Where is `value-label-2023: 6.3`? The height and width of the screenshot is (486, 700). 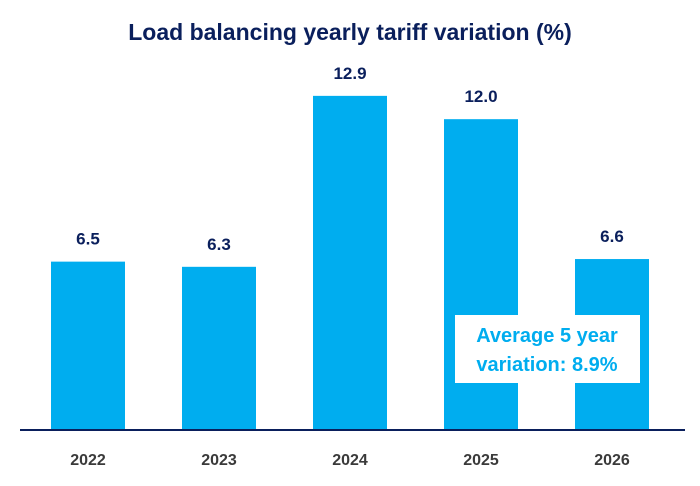 value-label-2023: 6.3 is located at coordinates (219, 244).